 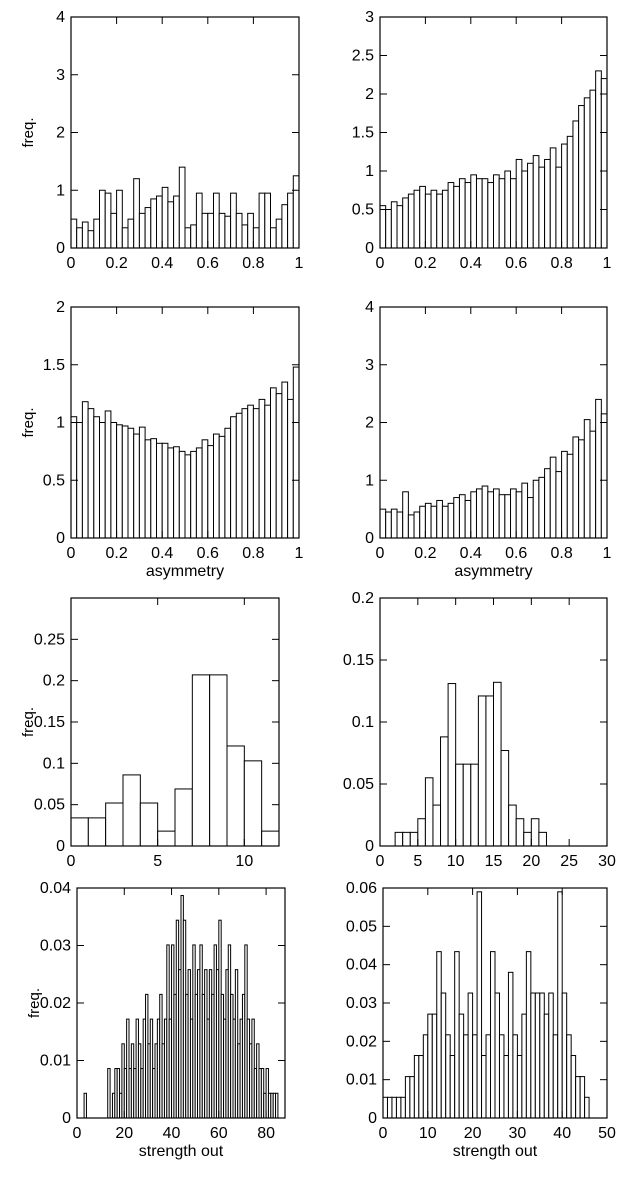 What do you see at coordinates (55, 888) in the screenshot?
I see `y-tick-label: 0.04` at bounding box center [55, 888].